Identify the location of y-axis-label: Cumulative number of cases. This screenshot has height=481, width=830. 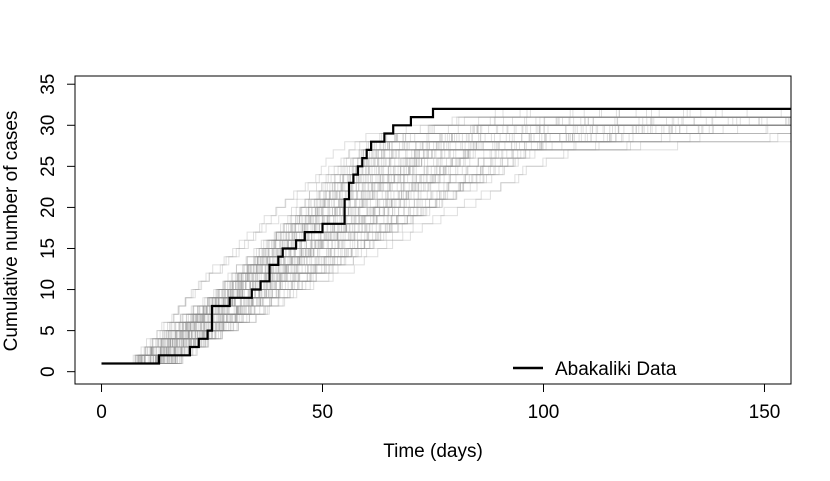
(11, 231).